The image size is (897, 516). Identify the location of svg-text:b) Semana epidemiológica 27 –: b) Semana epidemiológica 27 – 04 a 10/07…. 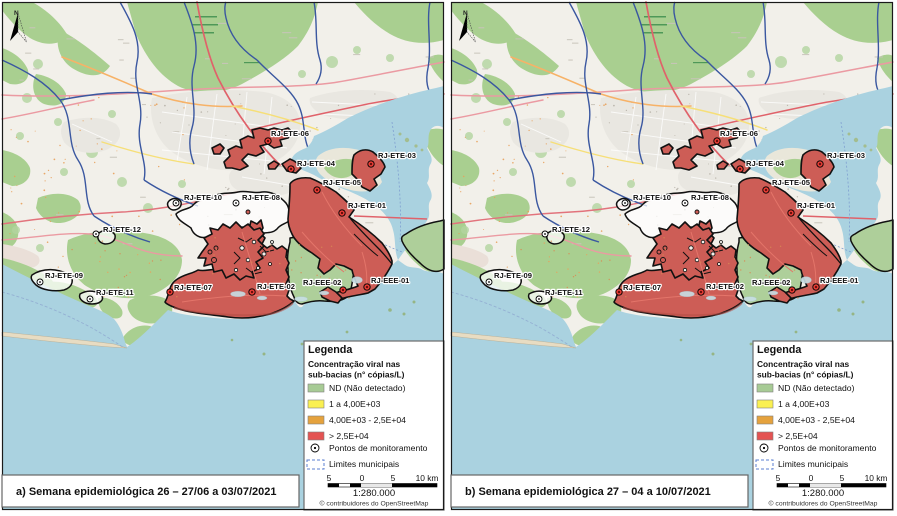
(588, 492).